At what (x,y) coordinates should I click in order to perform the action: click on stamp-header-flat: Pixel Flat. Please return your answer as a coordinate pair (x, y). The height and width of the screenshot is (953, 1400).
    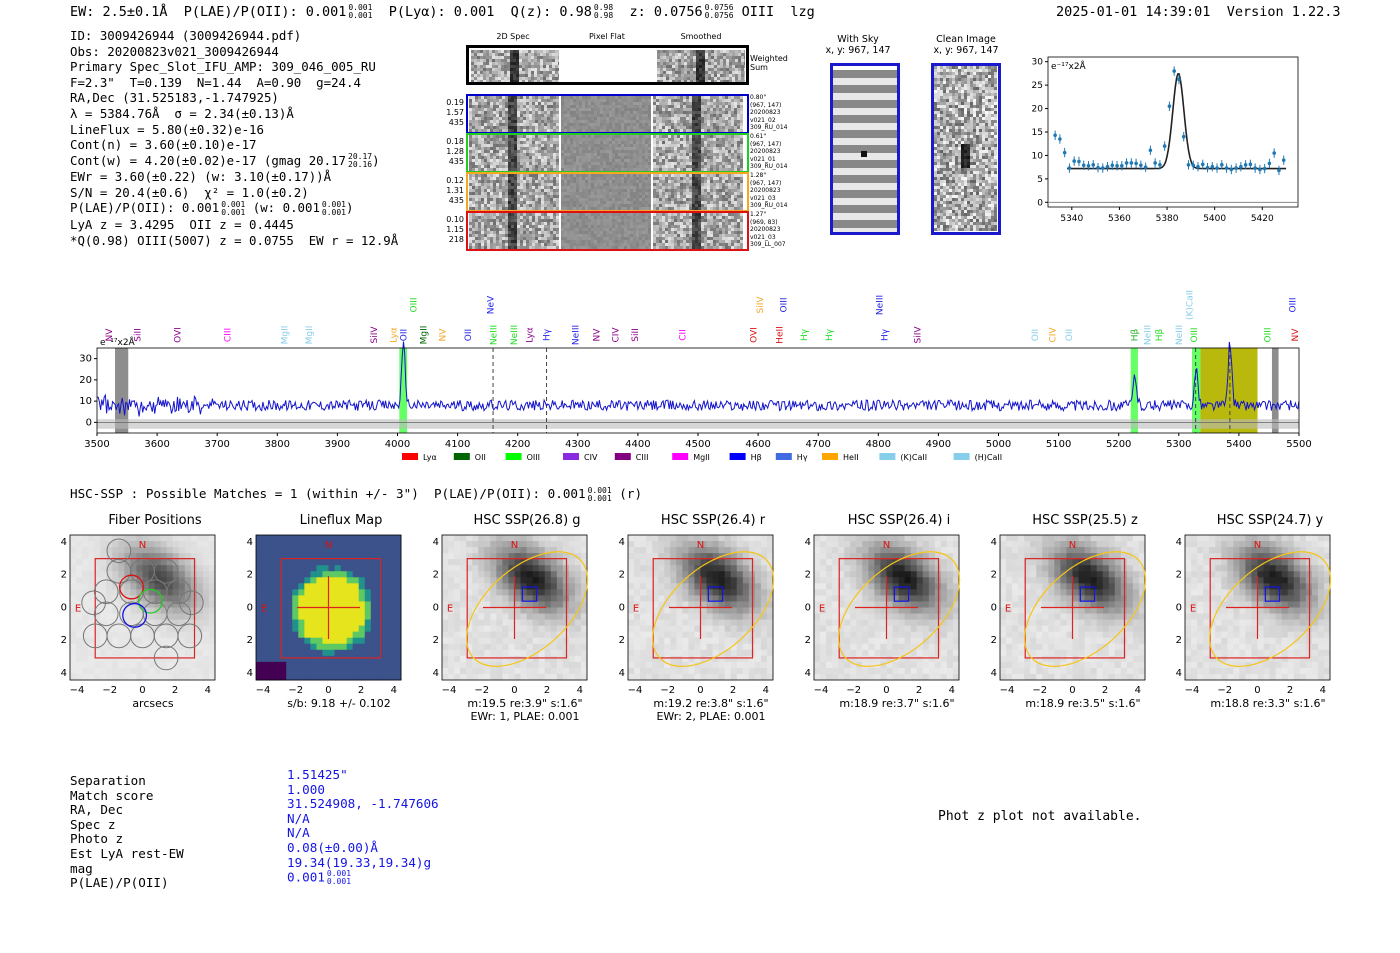
    Looking at the image, I should click on (607, 36).